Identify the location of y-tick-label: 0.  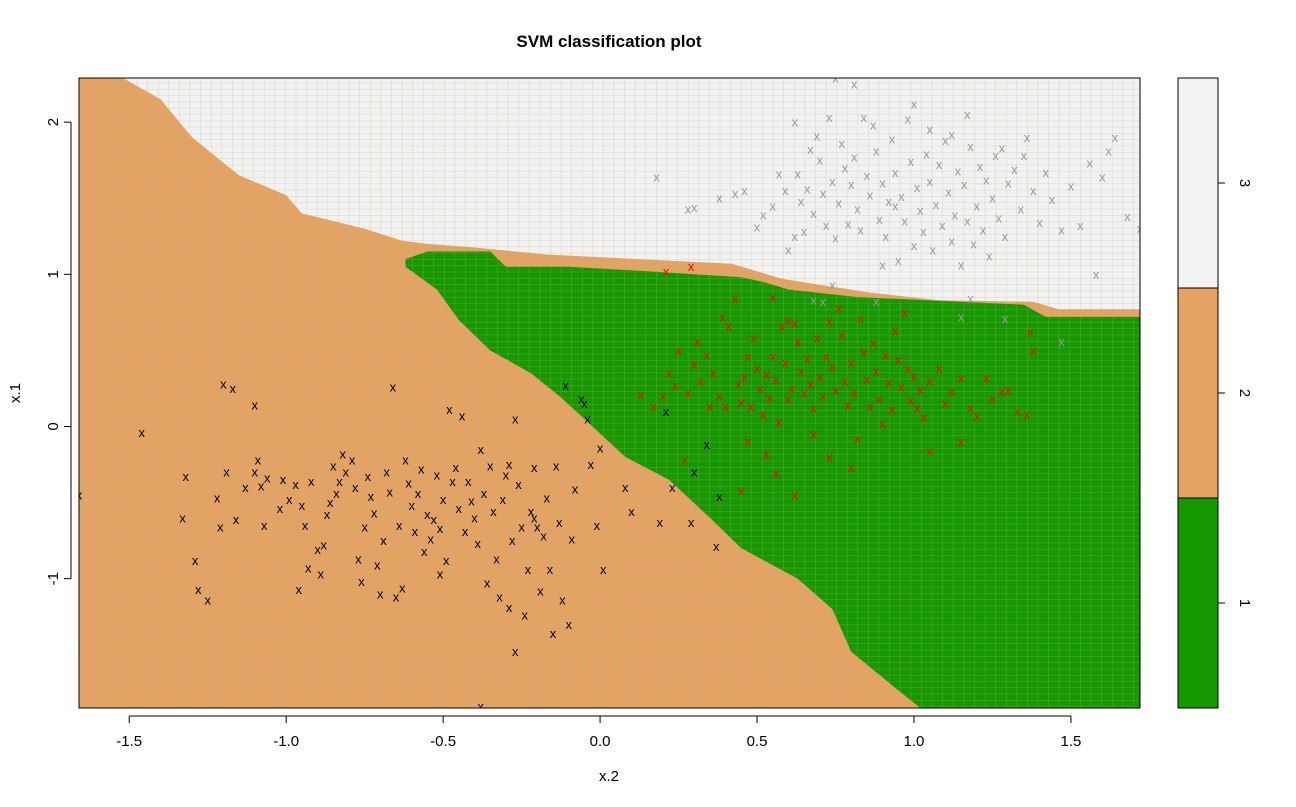
(53, 426).